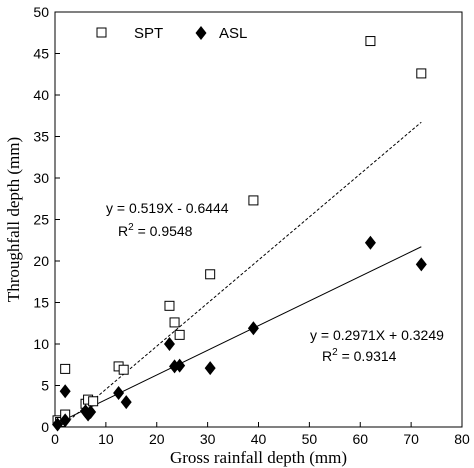 The height and width of the screenshot is (468, 474). I want to click on asl-fit-r2: R2 = 0.9314, so click(359, 355).